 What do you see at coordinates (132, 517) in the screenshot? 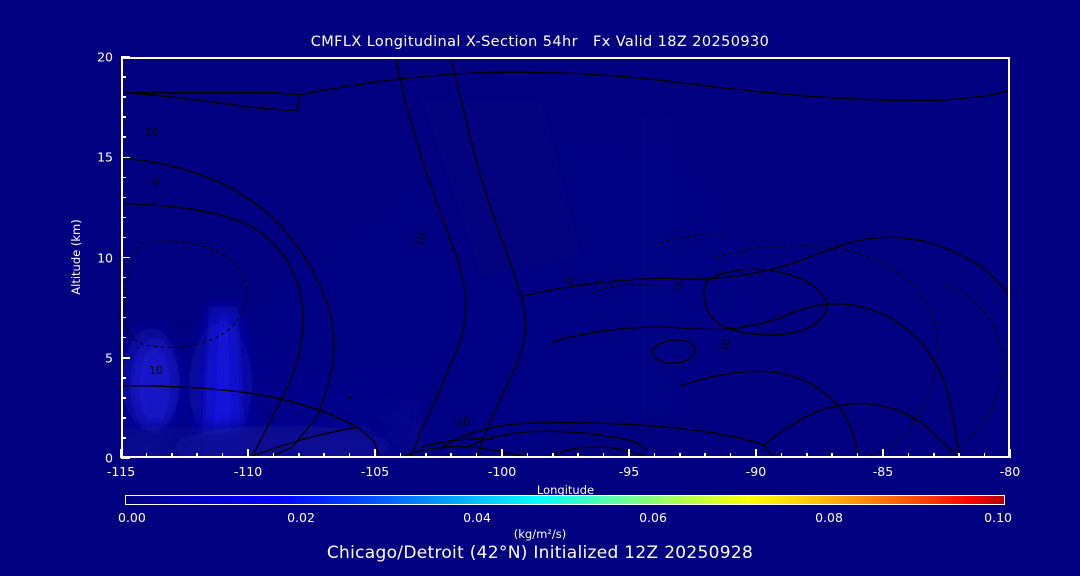
I see `colorbar-tick-label: 0.00` at bounding box center [132, 517].